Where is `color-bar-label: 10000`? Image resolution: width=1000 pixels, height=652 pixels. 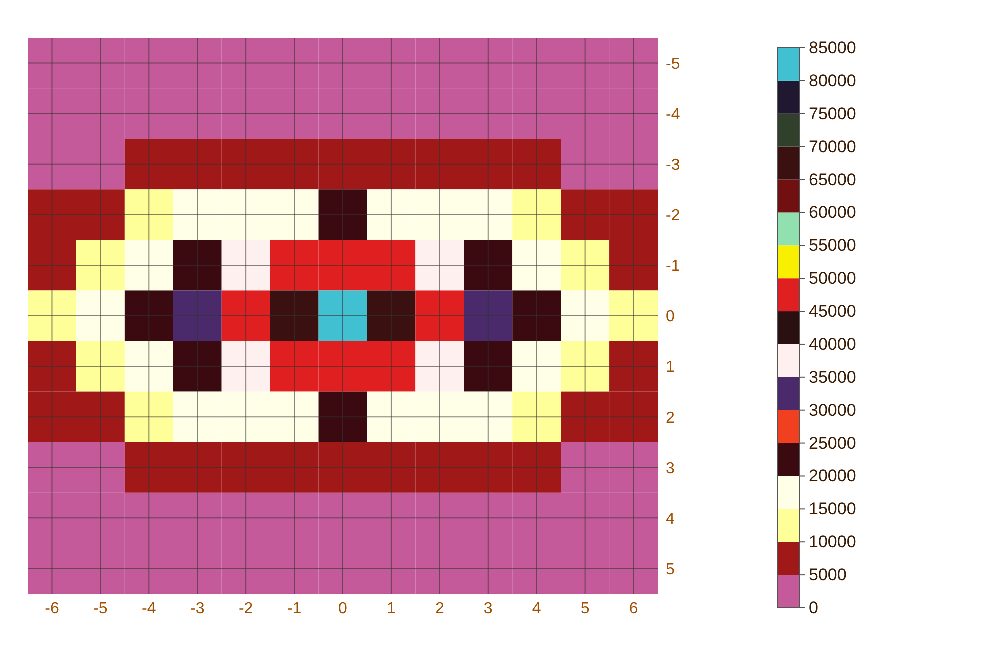
color-bar-label: 10000 is located at coordinates (832, 542).